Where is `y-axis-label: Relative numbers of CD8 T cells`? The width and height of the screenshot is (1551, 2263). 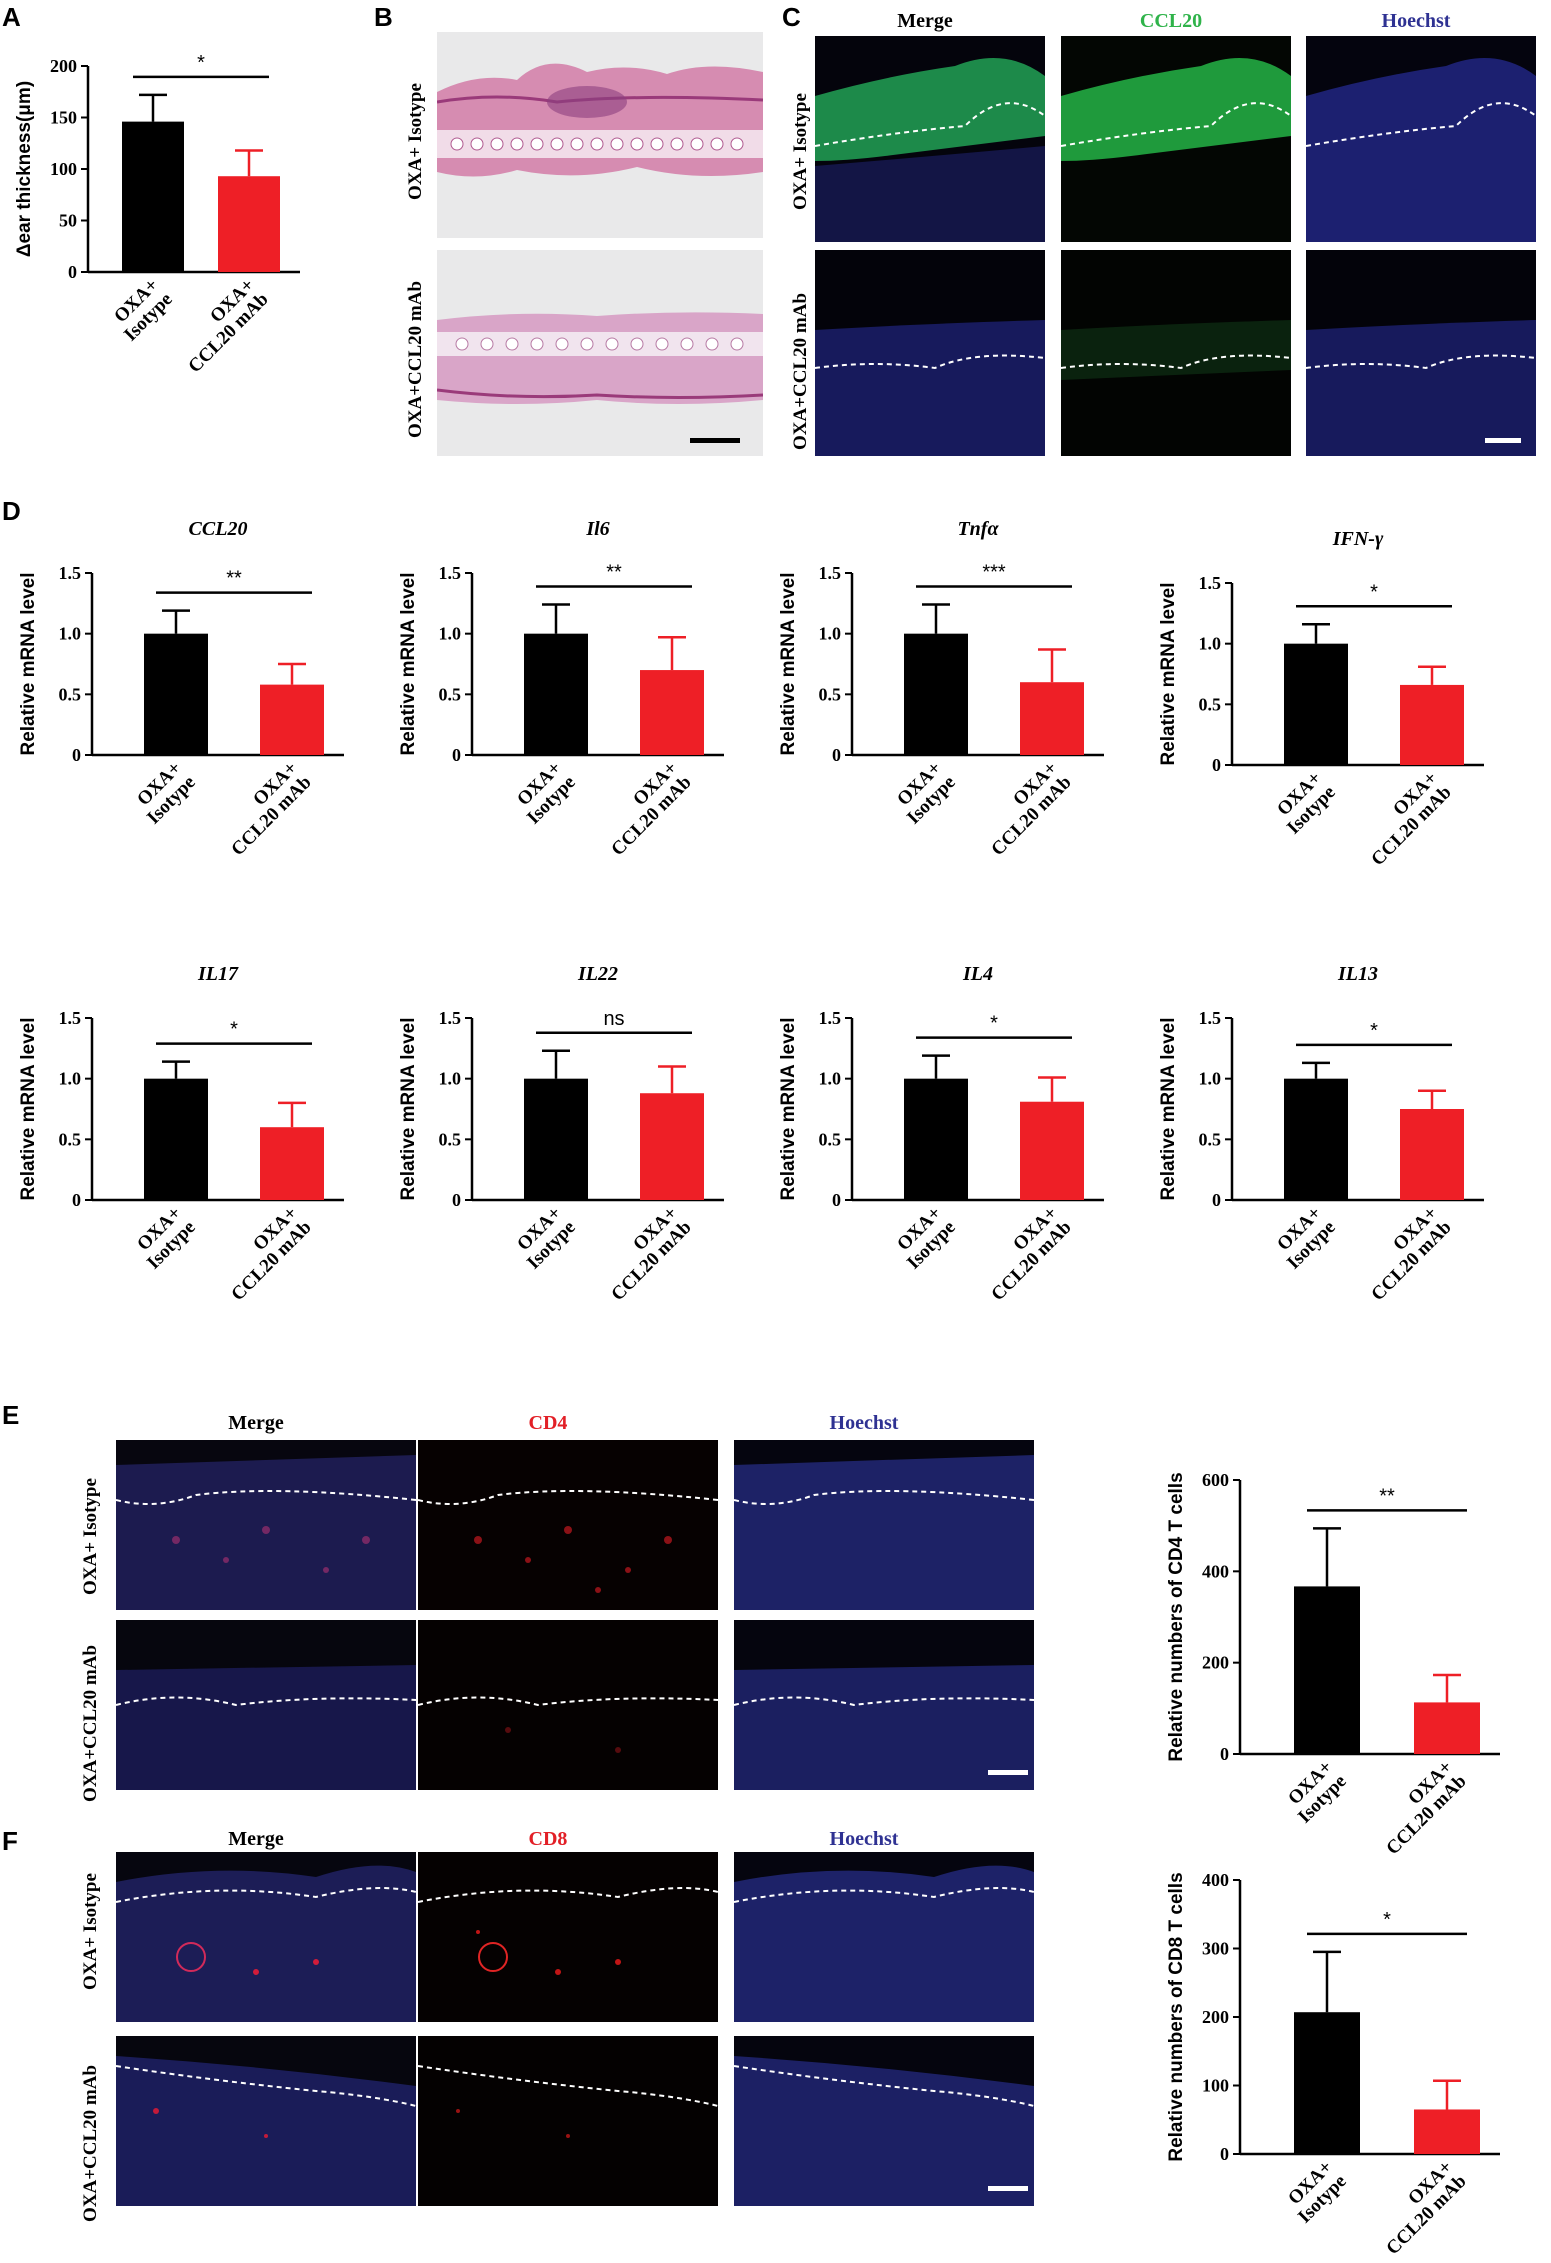
y-axis-label: Relative numbers of CD8 T cells is located at coordinates (1176, 2016).